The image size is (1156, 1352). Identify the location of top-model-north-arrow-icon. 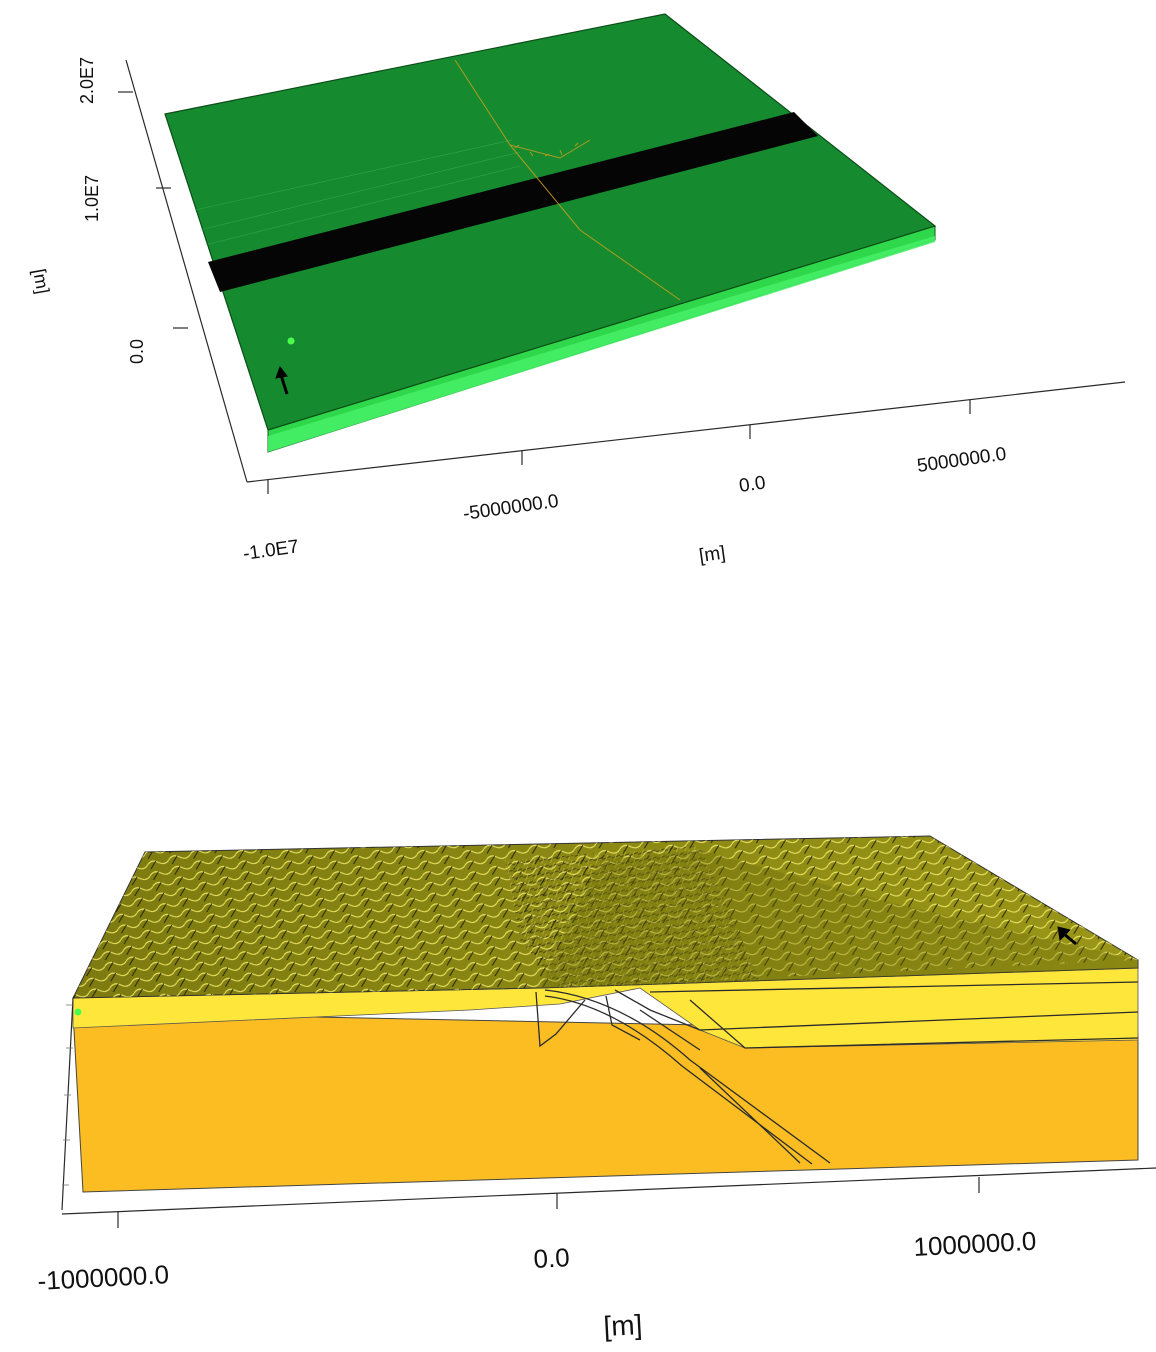
(282, 380).